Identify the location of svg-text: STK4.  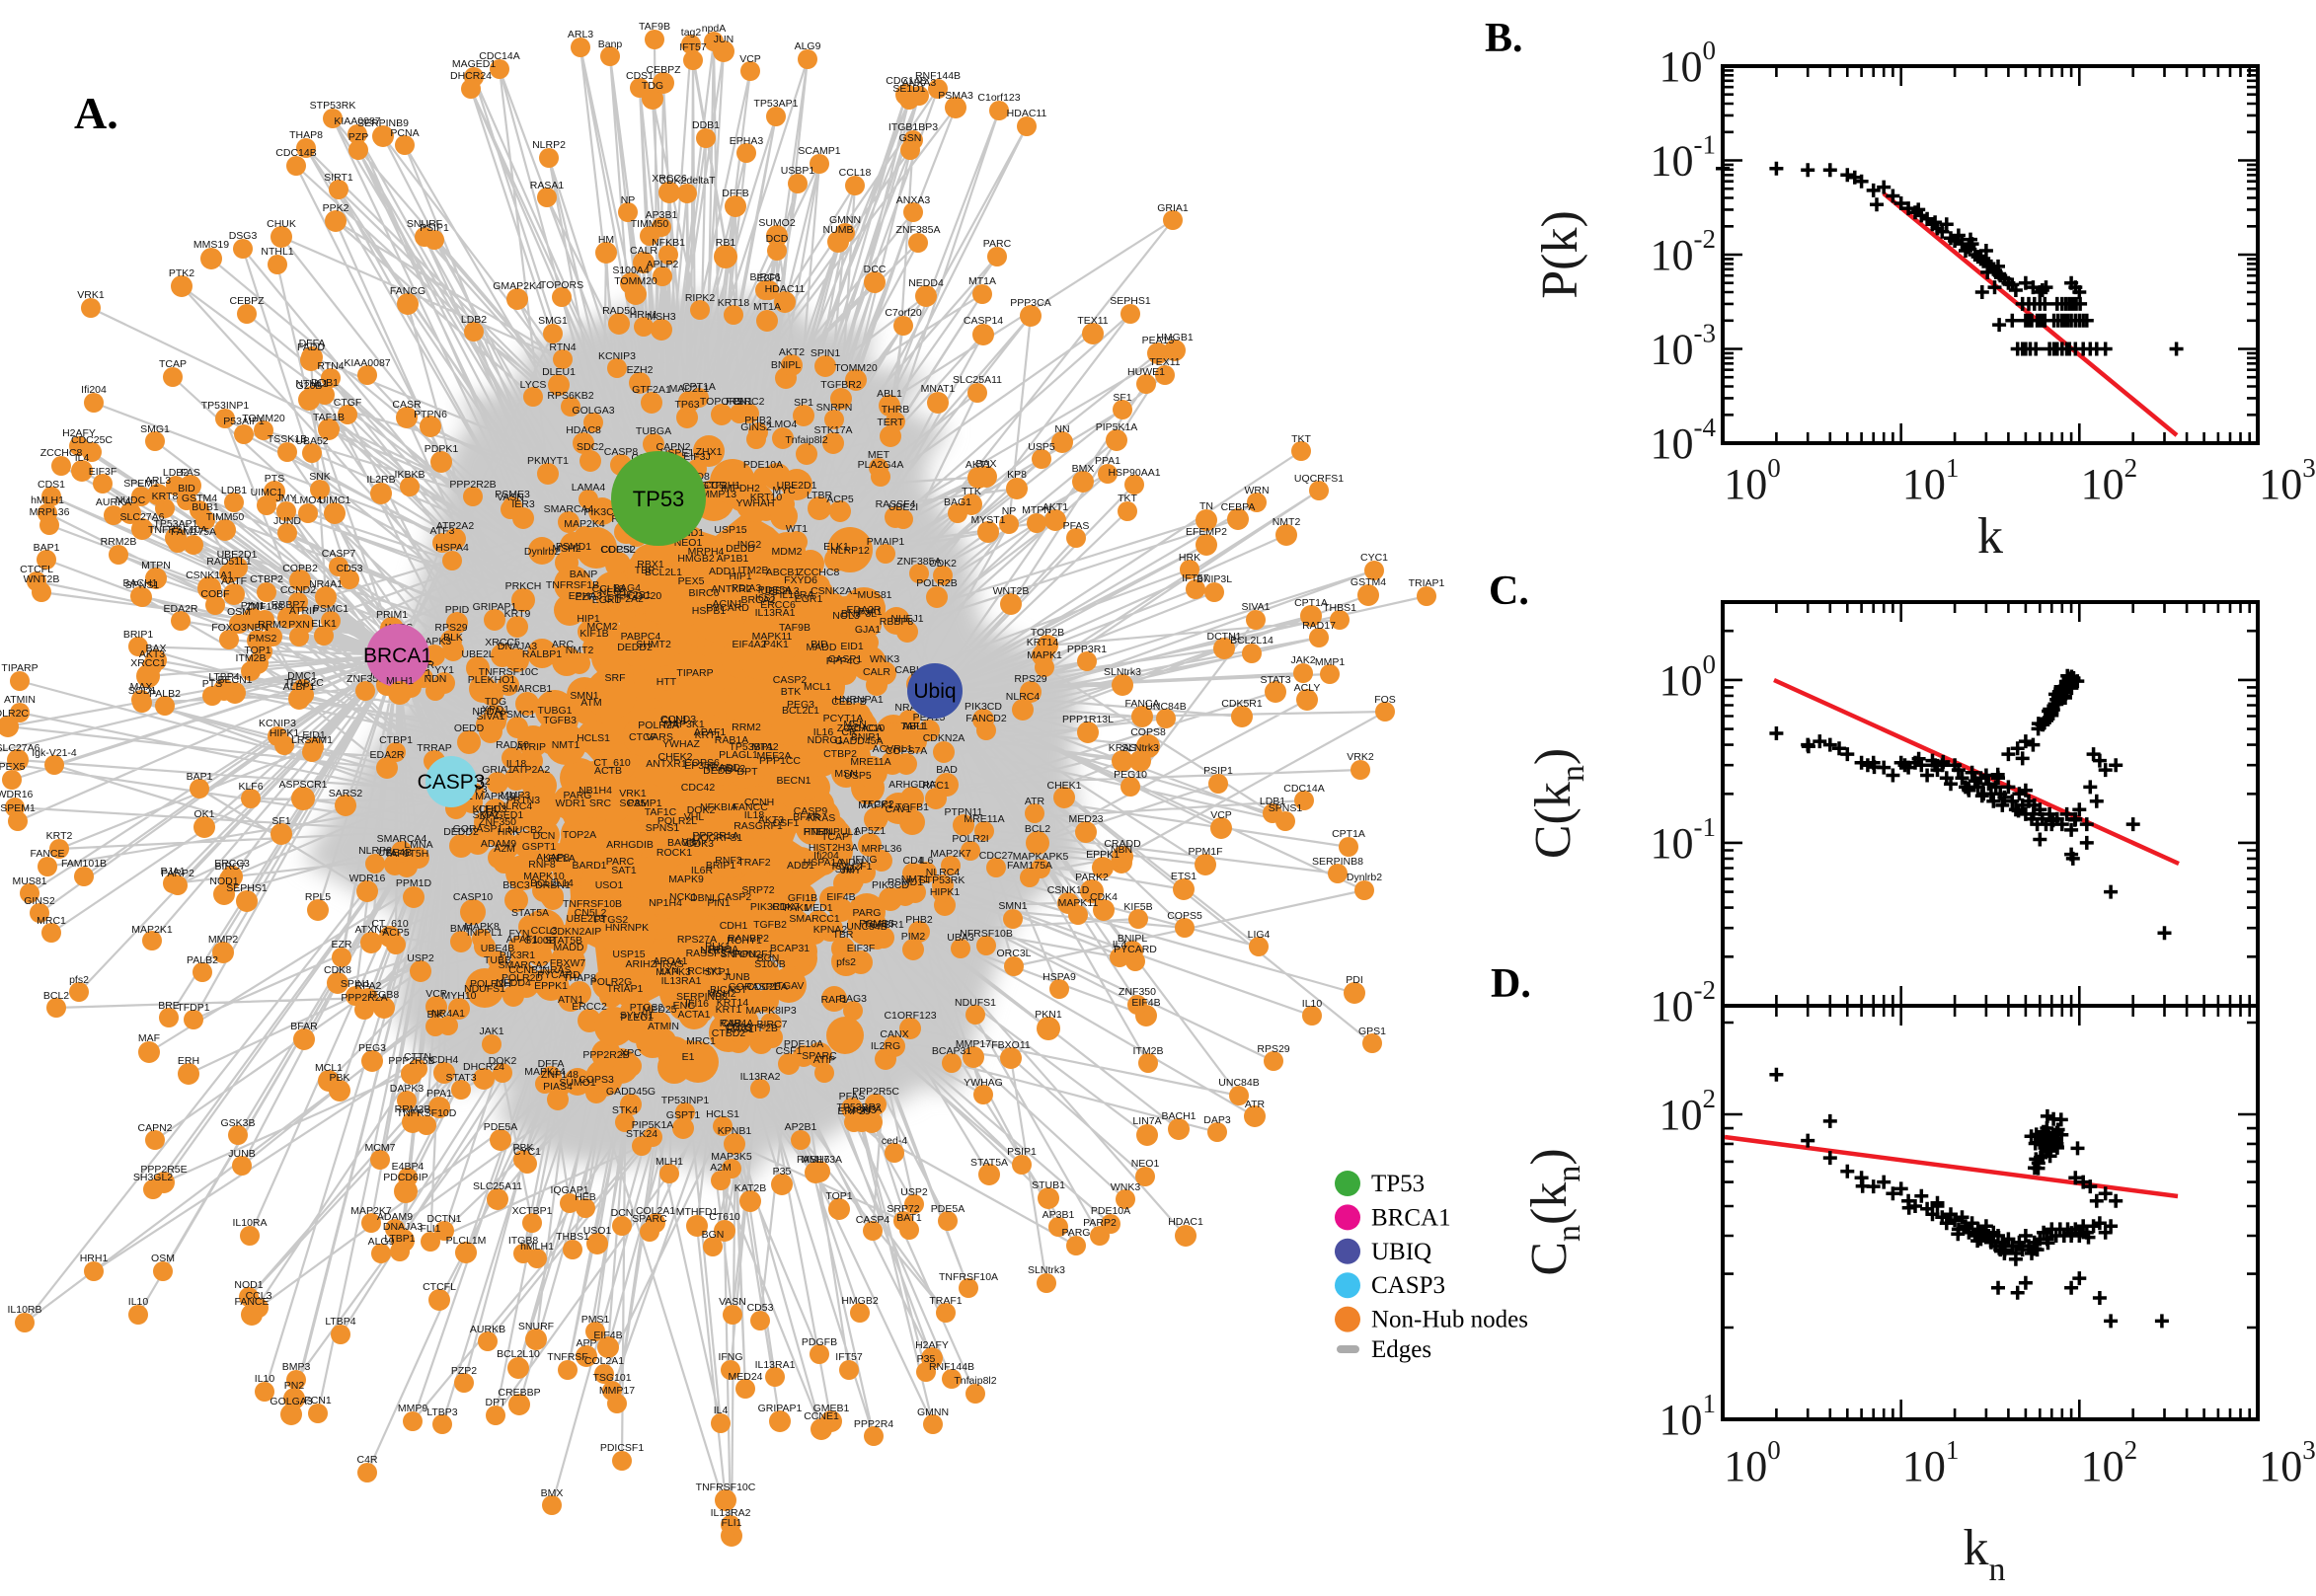
(625, 1110).